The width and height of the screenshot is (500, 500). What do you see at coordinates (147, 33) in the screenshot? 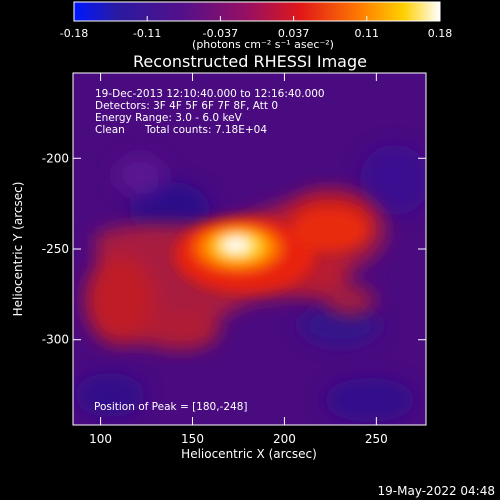
I see `colorbar-tick-label: -0.11` at bounding box center [147, 33].